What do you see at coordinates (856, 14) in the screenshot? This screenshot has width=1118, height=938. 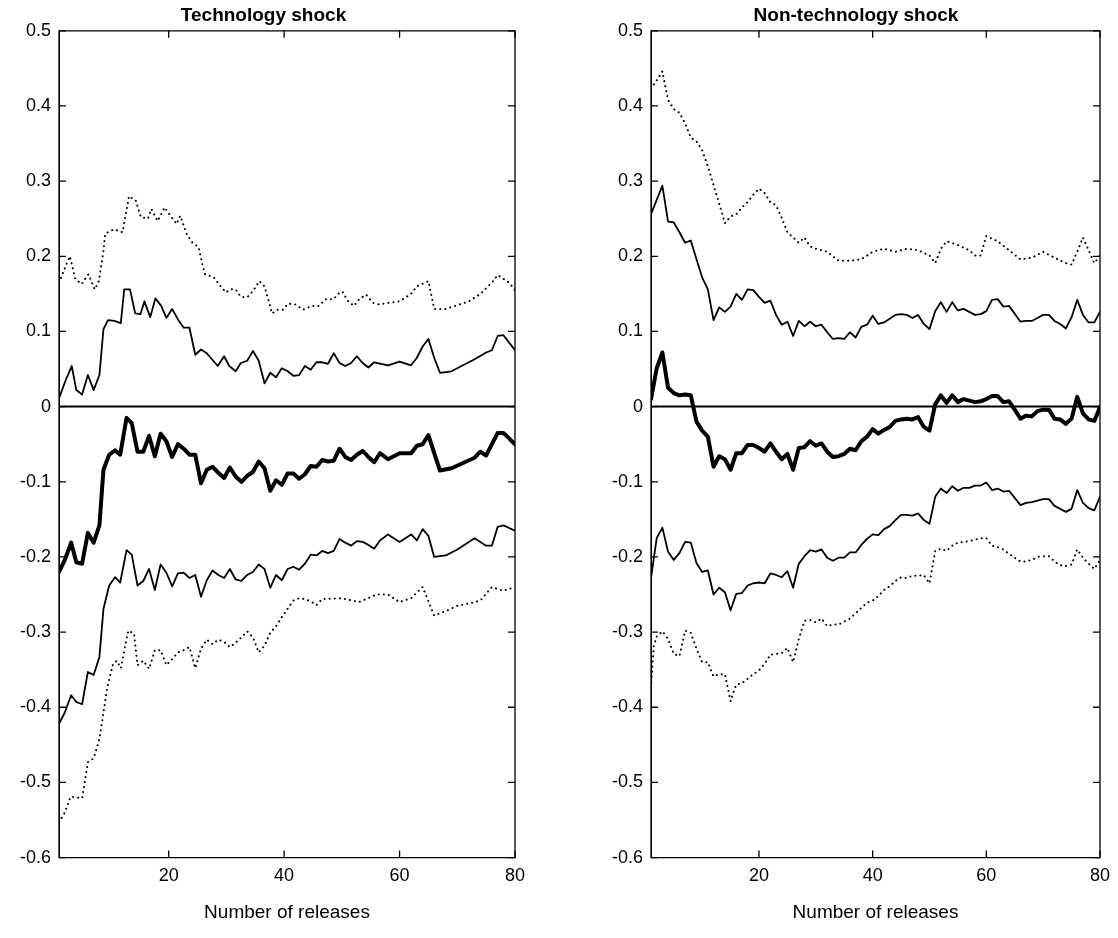 I see `chart-title: Non-technology shock` at bounding box center [856, 14].